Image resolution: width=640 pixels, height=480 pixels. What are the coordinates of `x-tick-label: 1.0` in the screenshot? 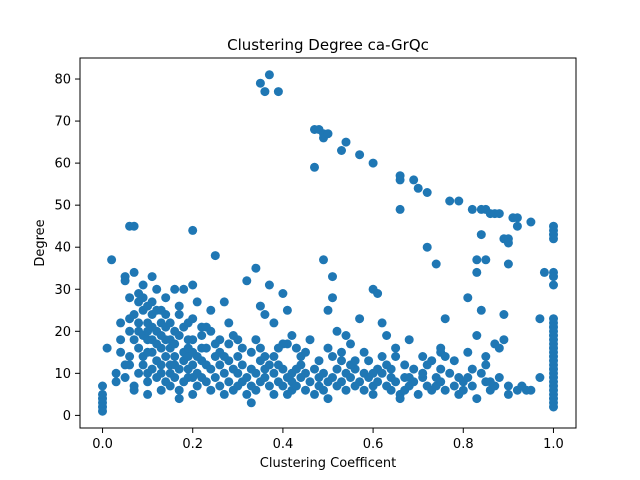 It's located at (553, 444).